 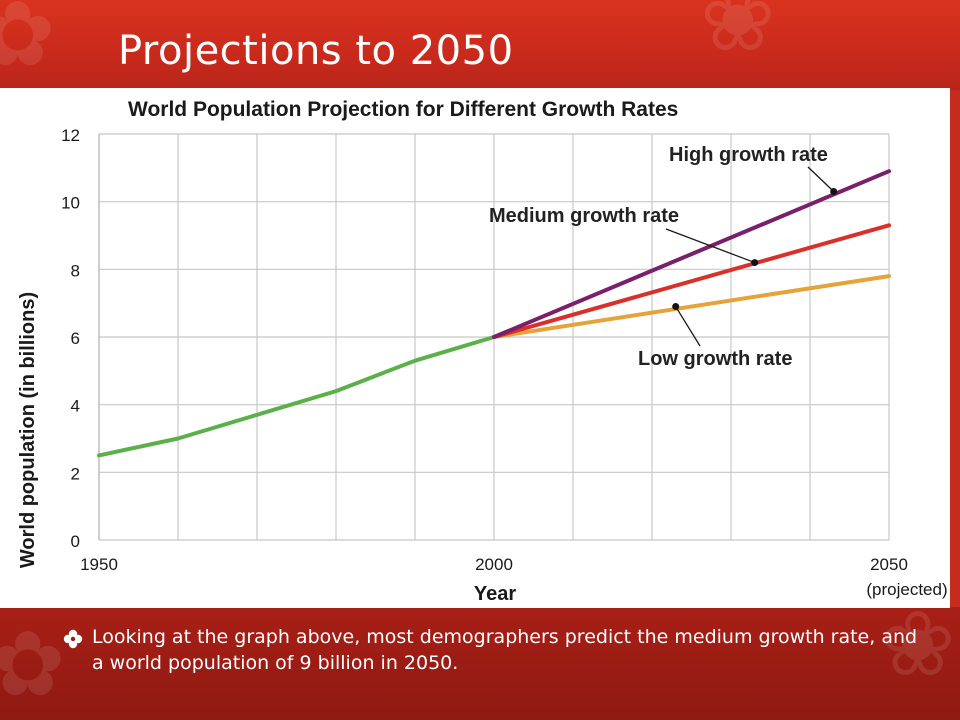 What do you see at coordinates (70, 203) in the screenshot?
I see `y-tick-label: 10` at bounding box center [70, 203].